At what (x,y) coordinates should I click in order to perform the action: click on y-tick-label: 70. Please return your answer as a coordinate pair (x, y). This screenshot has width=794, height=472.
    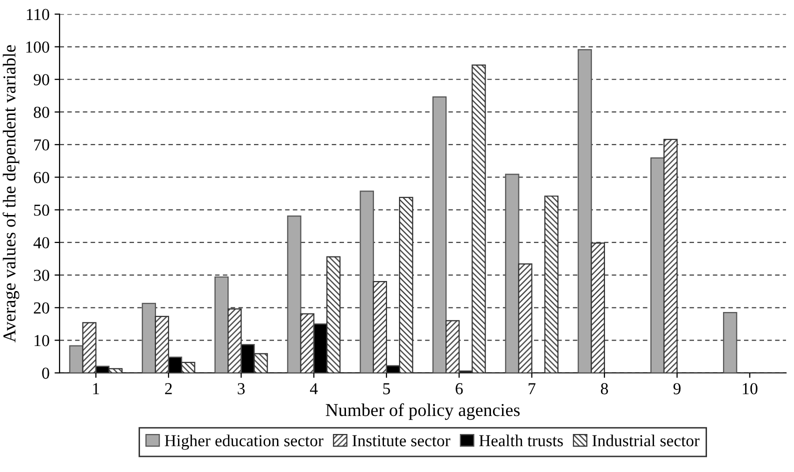
    Looking at the image, I should click on (42, 145).